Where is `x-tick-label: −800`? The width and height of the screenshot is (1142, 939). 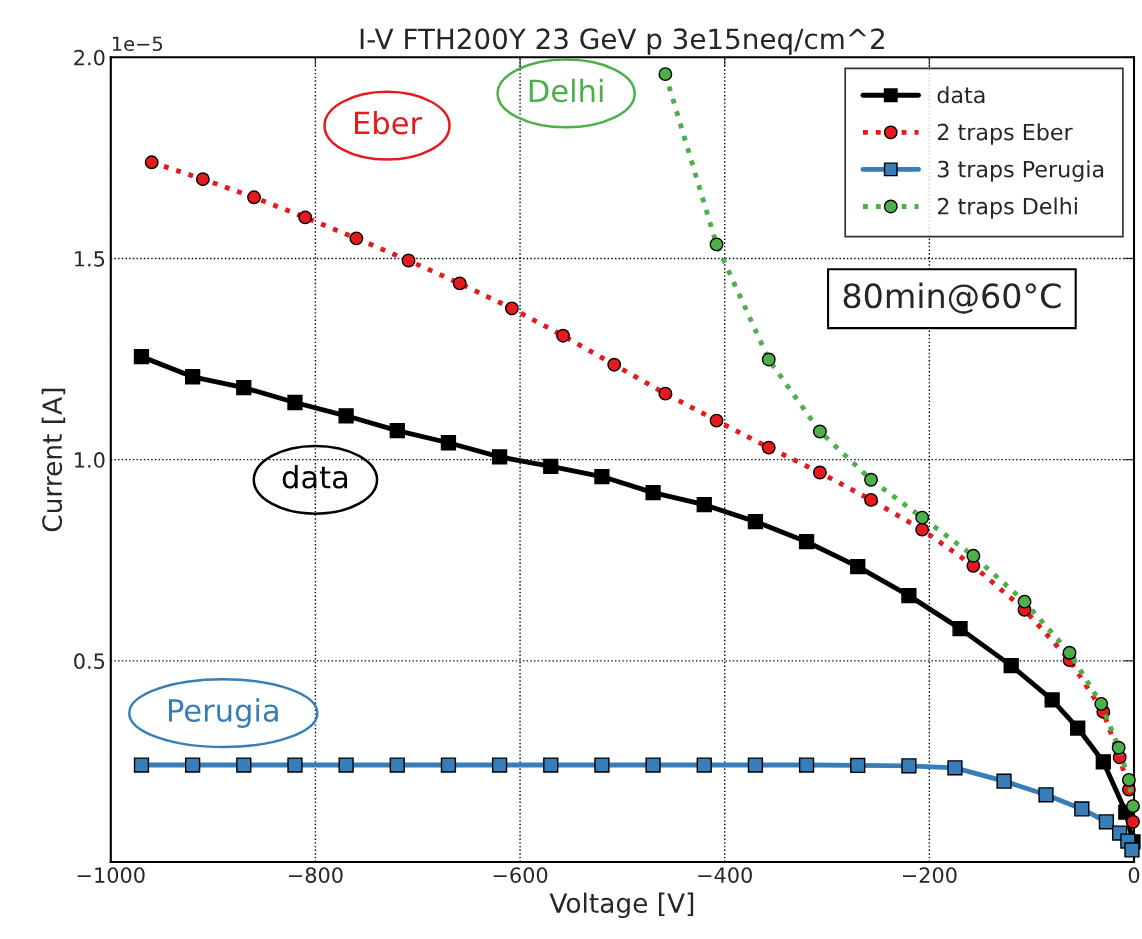 x-tick-label: −800 is located at coordinates (316, 875).